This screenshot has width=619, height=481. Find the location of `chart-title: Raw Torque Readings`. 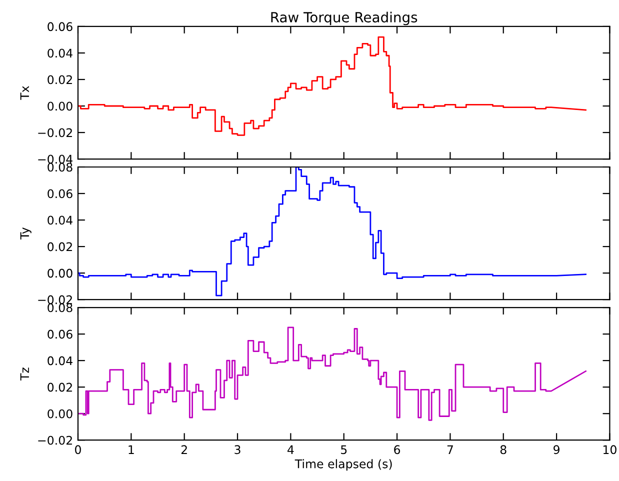

chart-title: Raw Torque Readings is located at coordinates (344, 19).